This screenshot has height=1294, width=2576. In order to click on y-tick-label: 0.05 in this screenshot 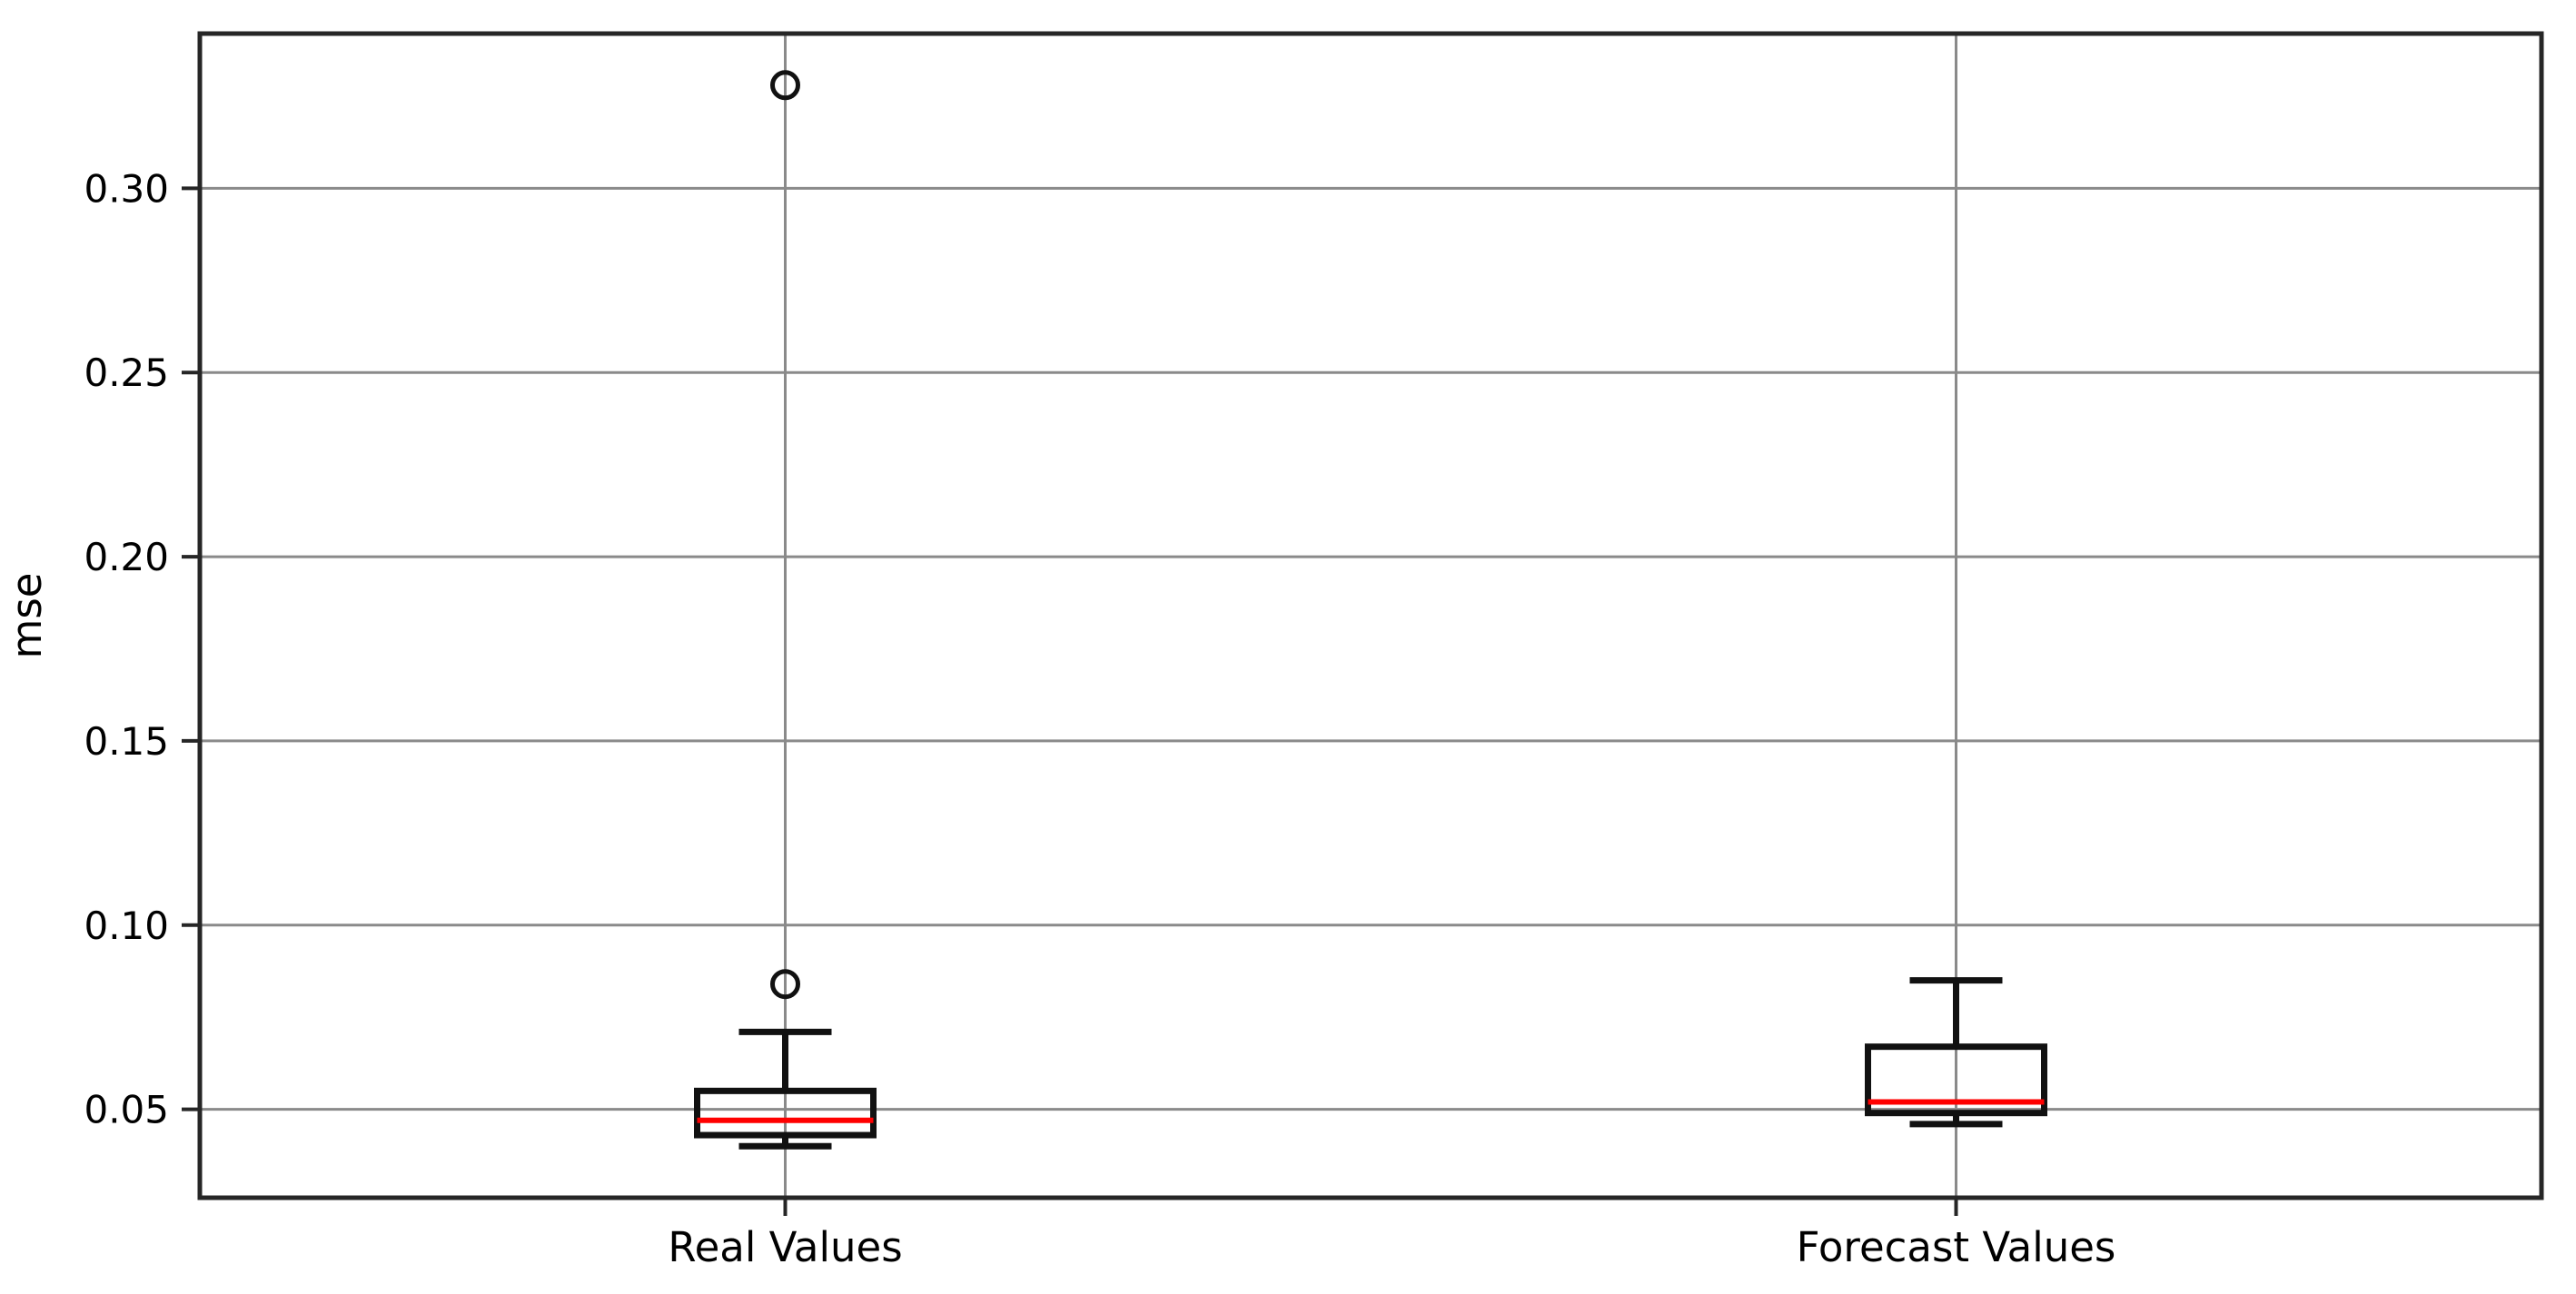, I will do `click(126, 1110)`.